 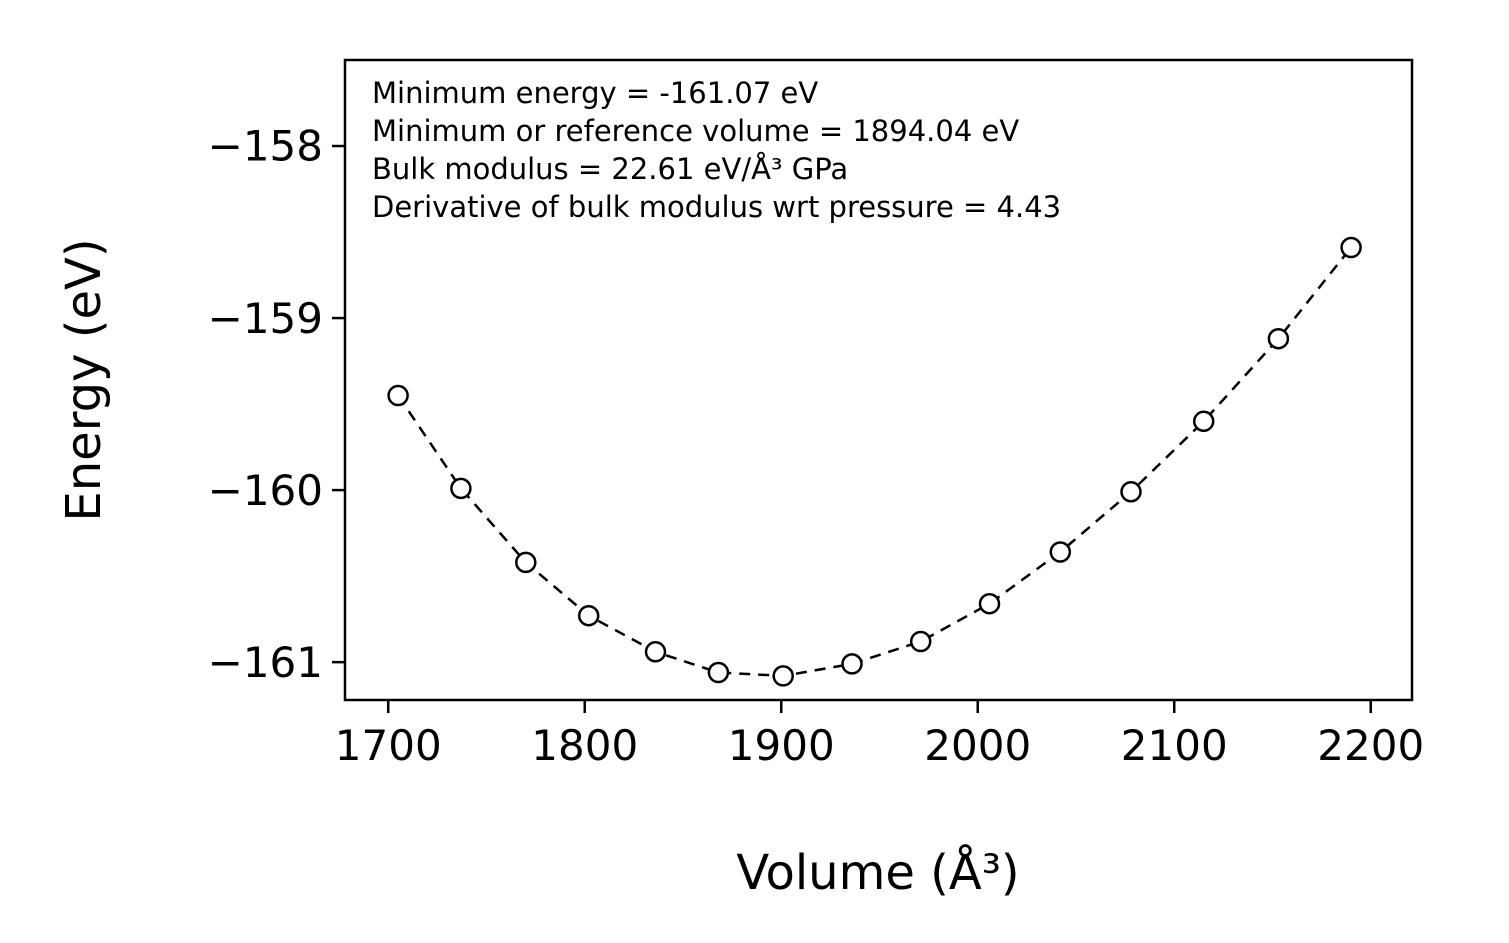 What do you see at coordinates (265, 490) in the screenshot?
I see `y-tick-label: −160` at bounding box center [265, 490].